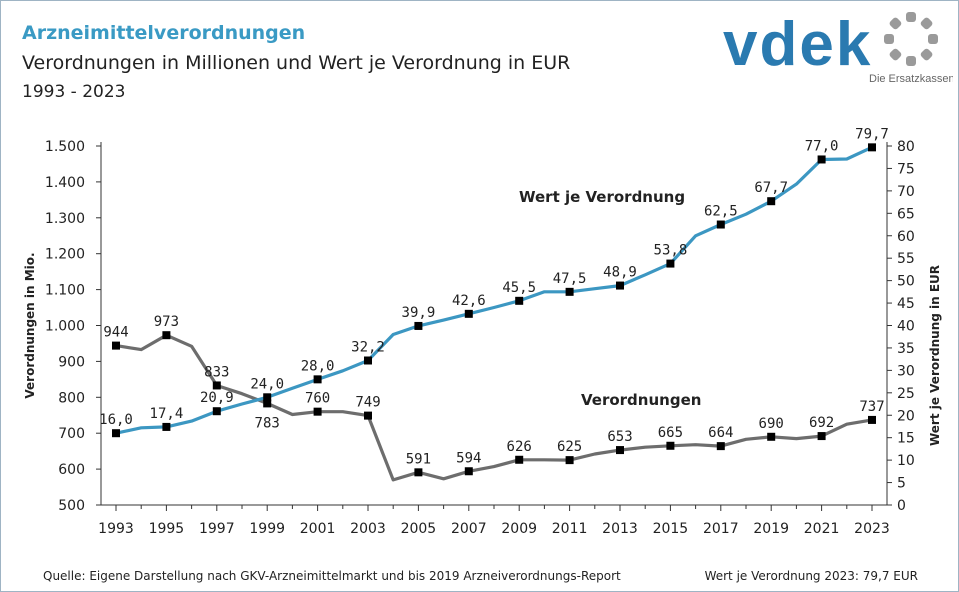 This screenshot has width=959, height=592. Describe the element at coordinates (721, 212) in the screenshot. I see `data-label: 62,5` at that location.